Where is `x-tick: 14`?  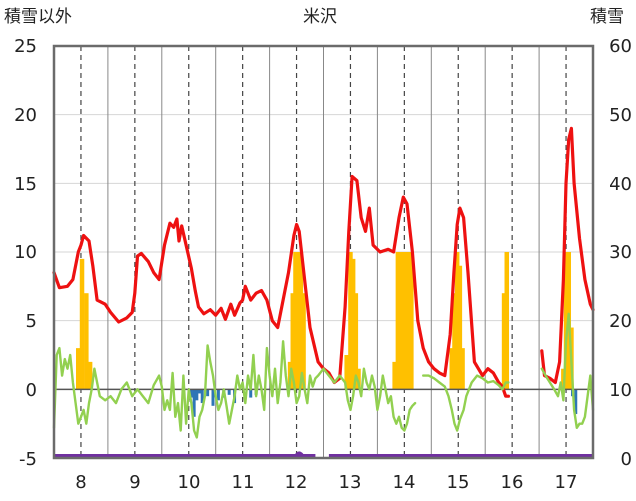 x-tick: 14 is located at coordinates (404, 482).